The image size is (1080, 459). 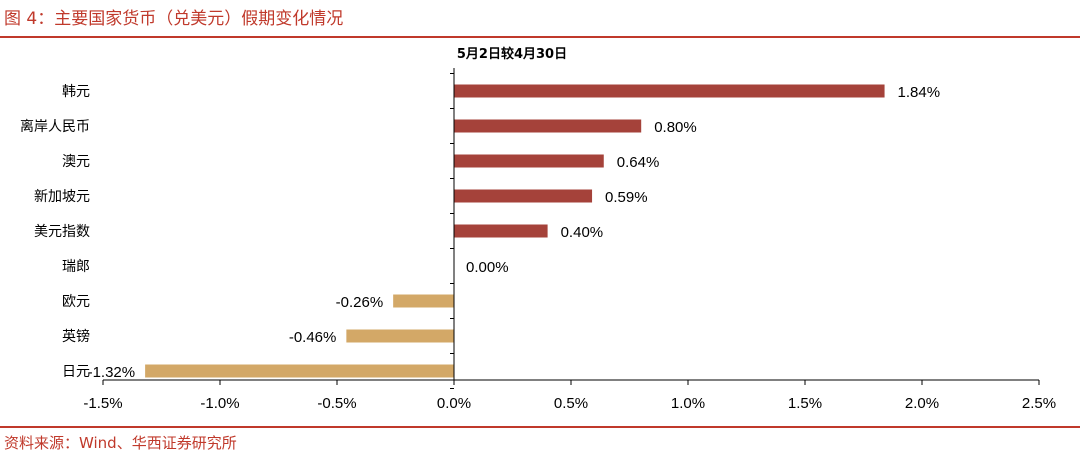 What do you see at coordinates (313, 337) in the screenshot?
I see `data-label: -0.46%` at bounding box center [313, 337].